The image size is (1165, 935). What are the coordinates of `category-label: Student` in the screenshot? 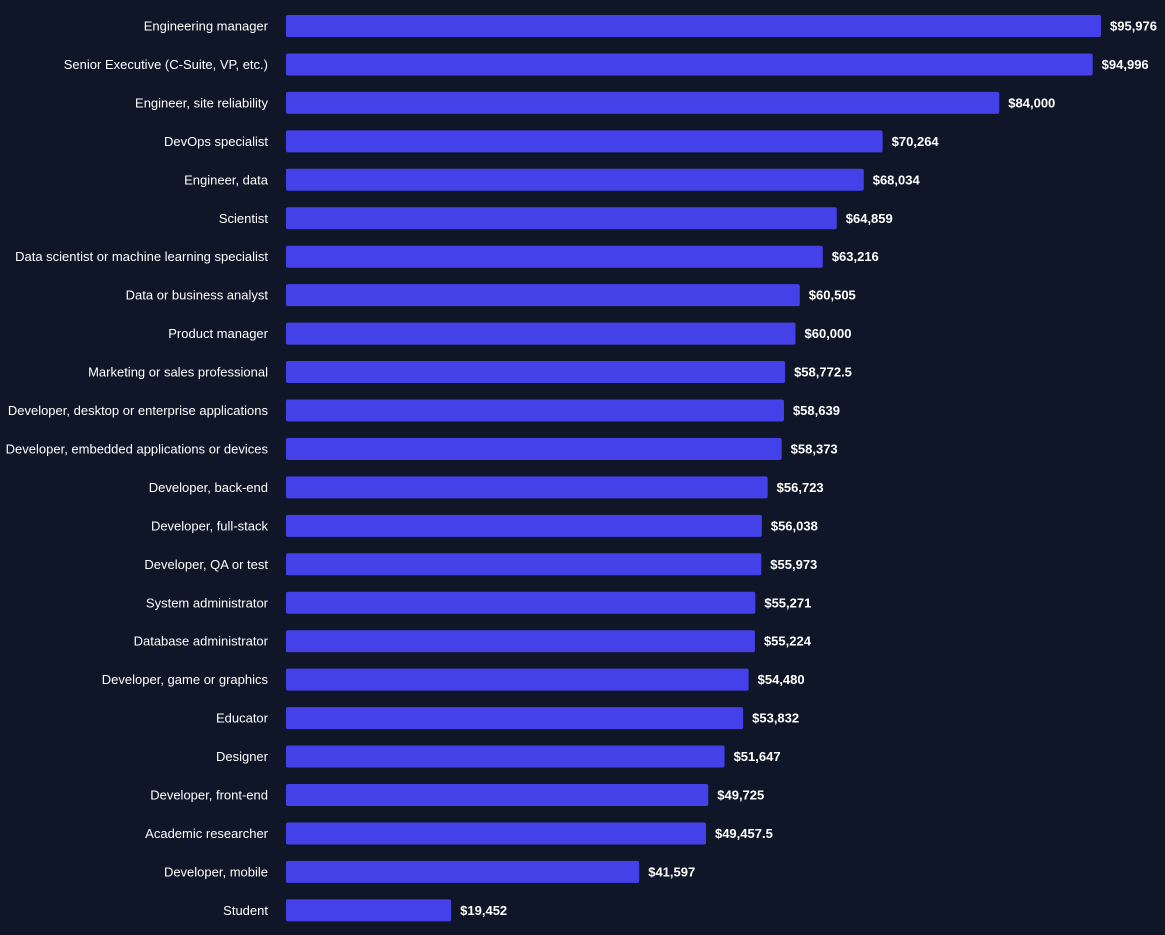 It's located at (245, 910).